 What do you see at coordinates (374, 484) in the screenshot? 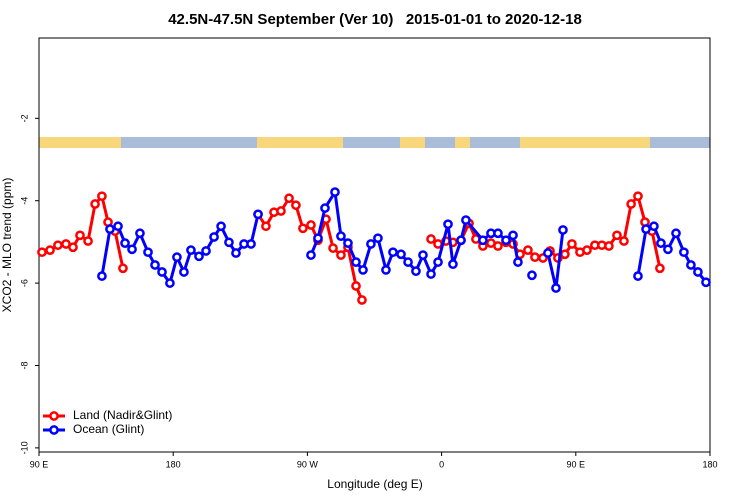
I see `x-axis-label: Longitude (deg E)` at bounding box center [374, 484].